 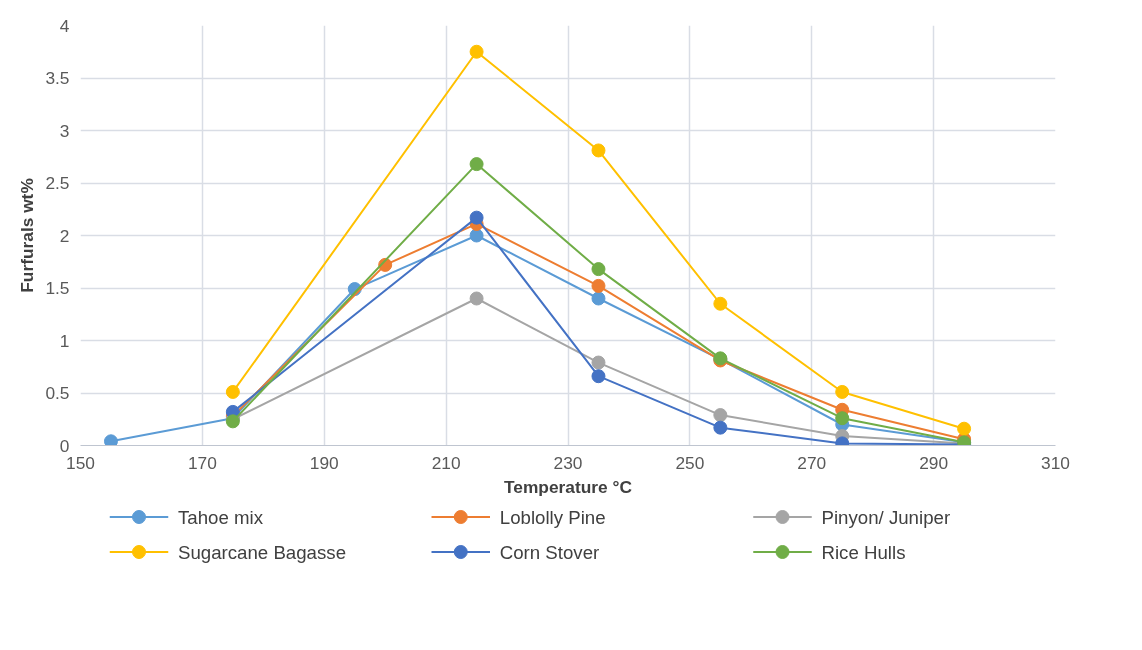 What do you see at coordinates (552, 517) in the screenshot?
I see `legend-label: Loblolly Pine` at bounding box center [552, 517].